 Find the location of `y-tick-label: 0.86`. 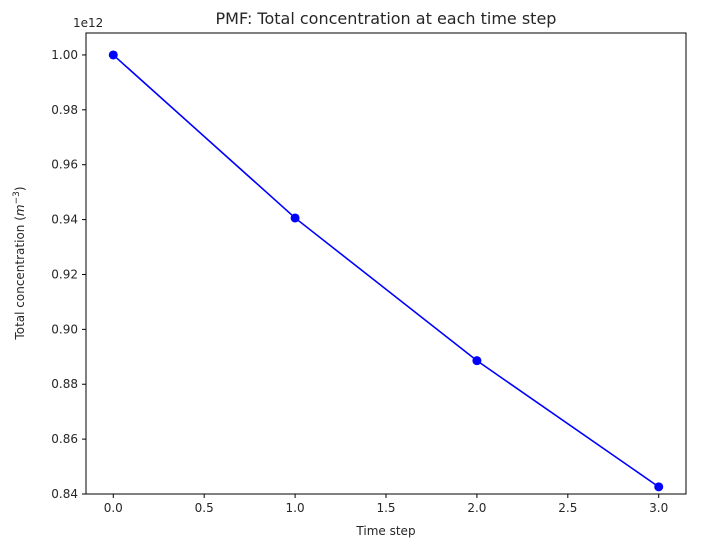

y-tick-label: 0.86 is located at coordinates (64, 439).